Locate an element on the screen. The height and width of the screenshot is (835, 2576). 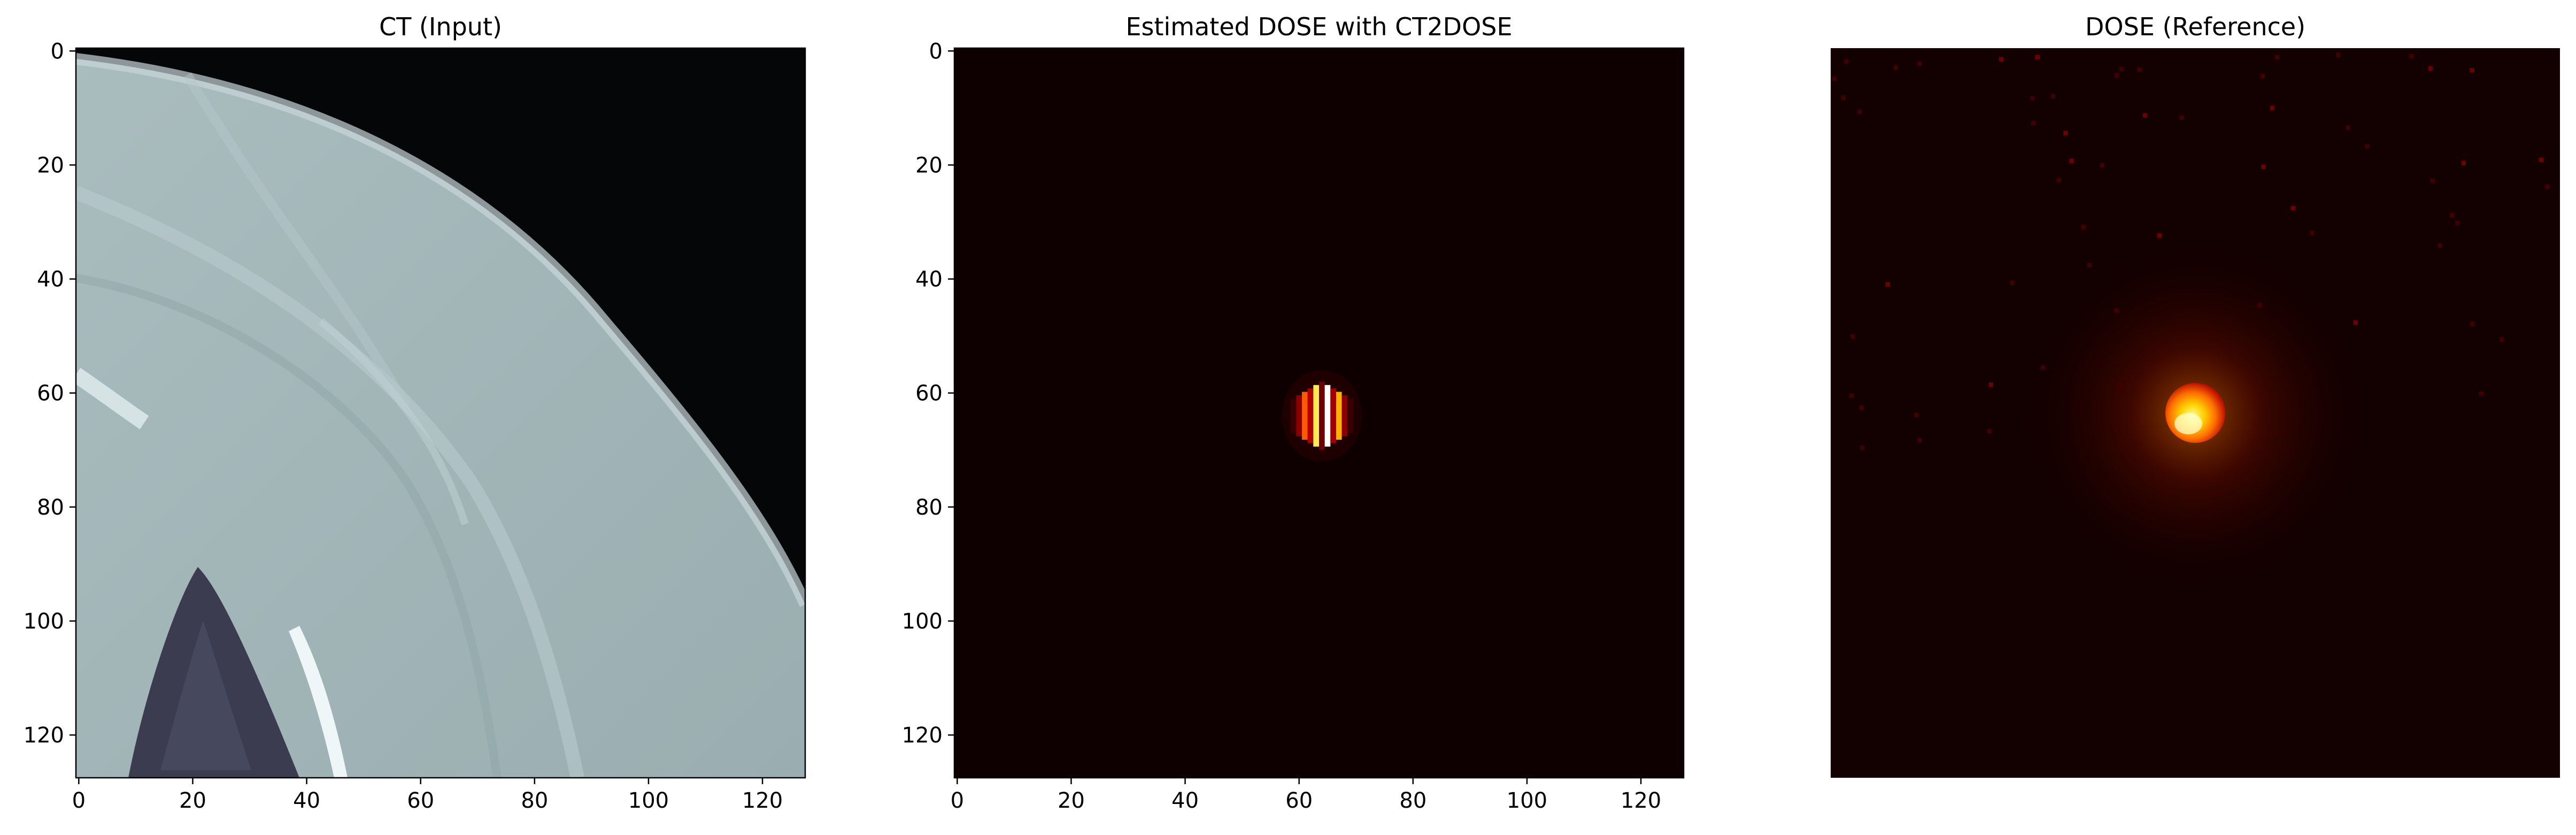
reference-dose-title: DOSE (Reference) is located at coordinates (2195, 27).